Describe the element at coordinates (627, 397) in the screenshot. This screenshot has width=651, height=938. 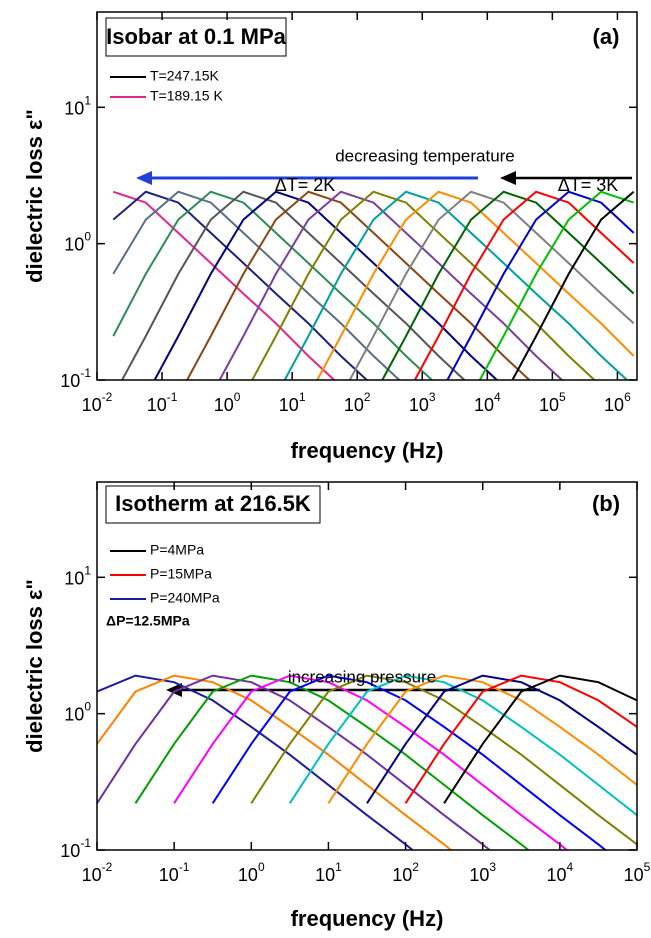
I see `tick-exponent: 6` at that location.